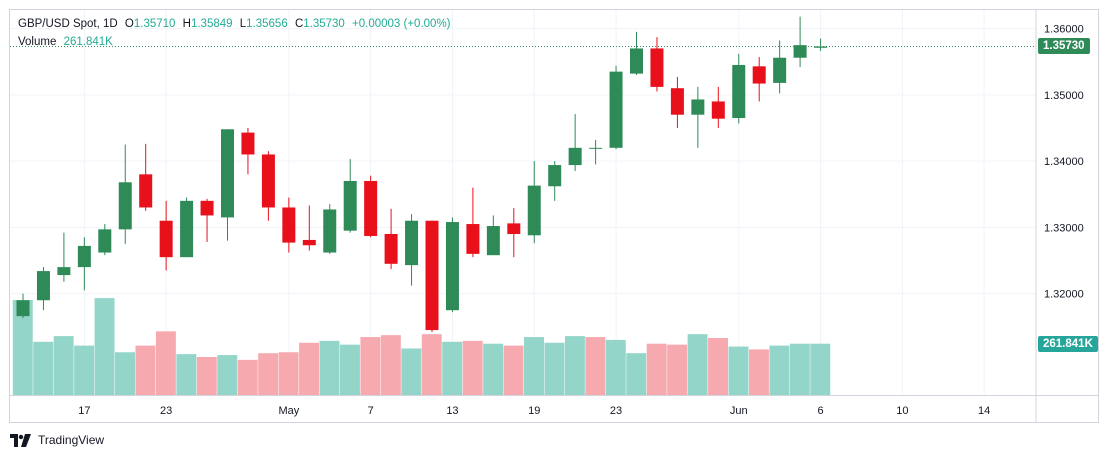 The width and height of the screenshot is (1108, 459). What do you see at coordinates (267, 24) in the screenshot?
I see `legend-low-value: 1.35656` at bounding box center [267, 24].